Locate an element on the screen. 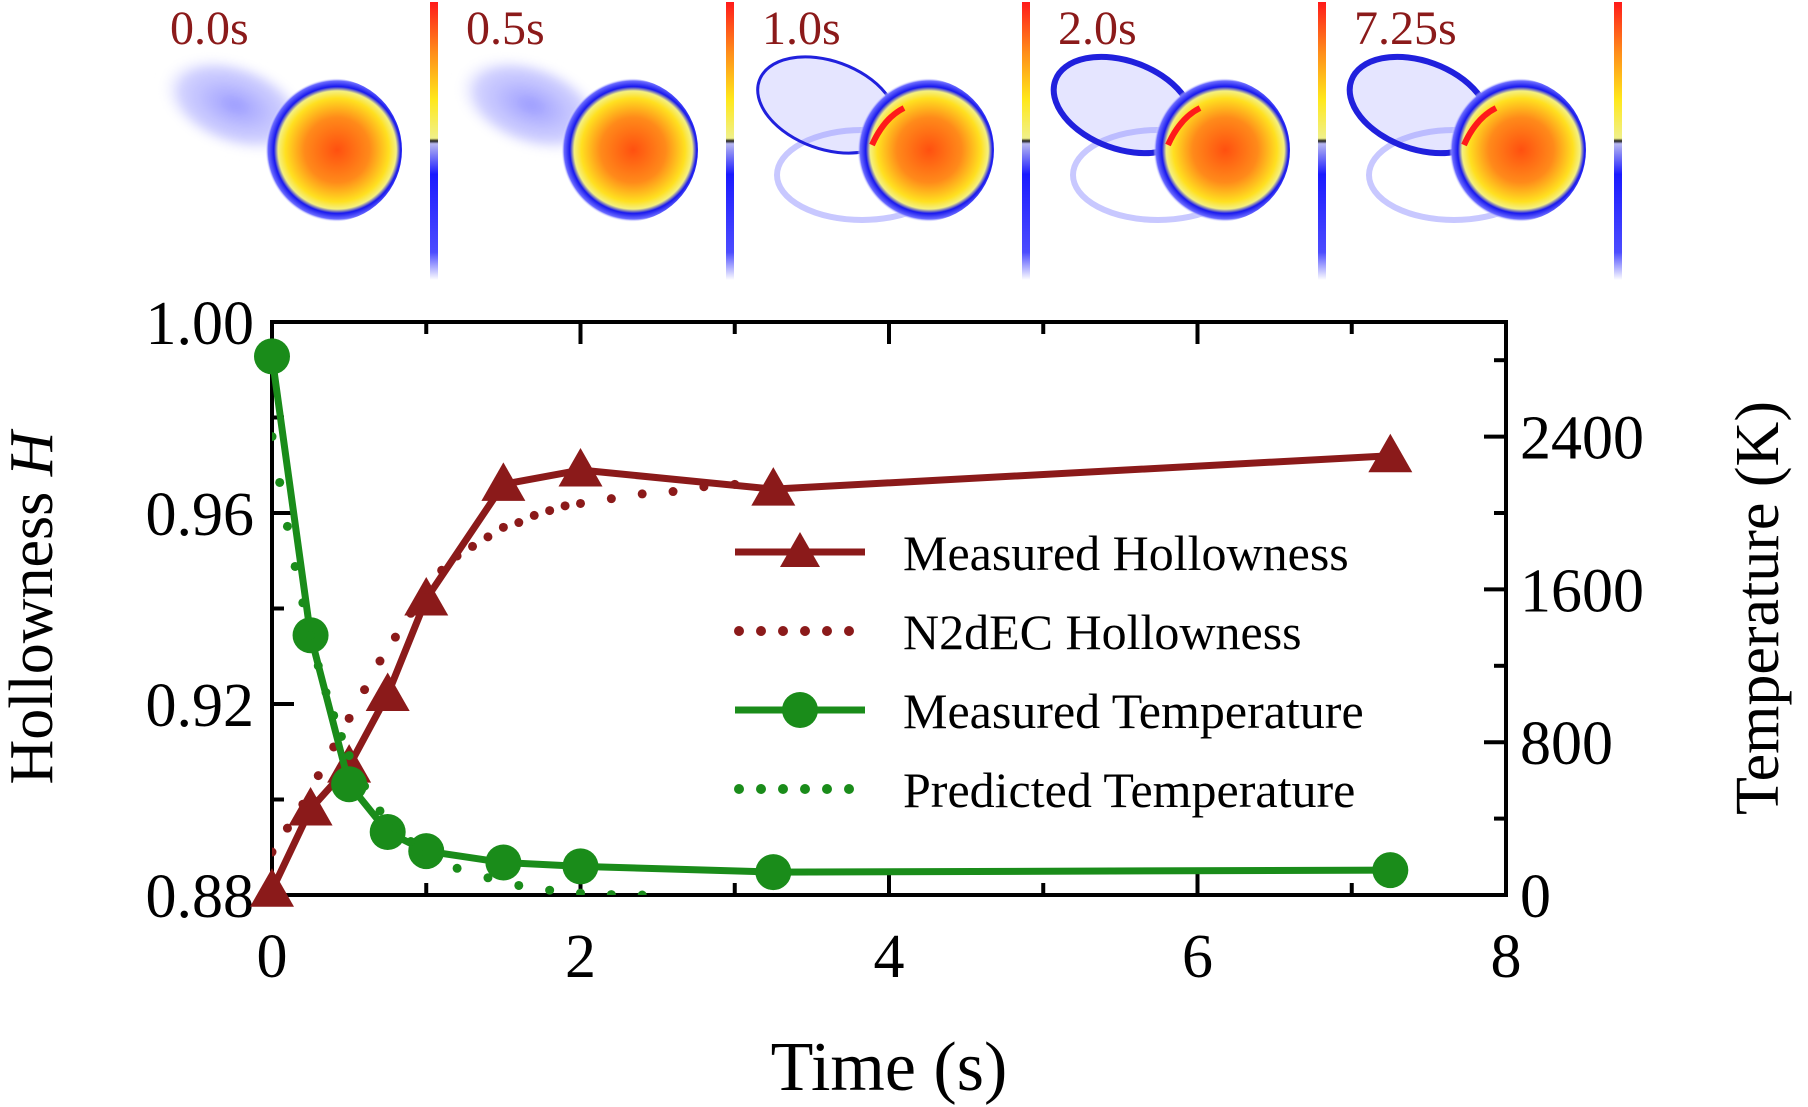  left-axis-label: Hollowness H is located at coordinates (33, 606).